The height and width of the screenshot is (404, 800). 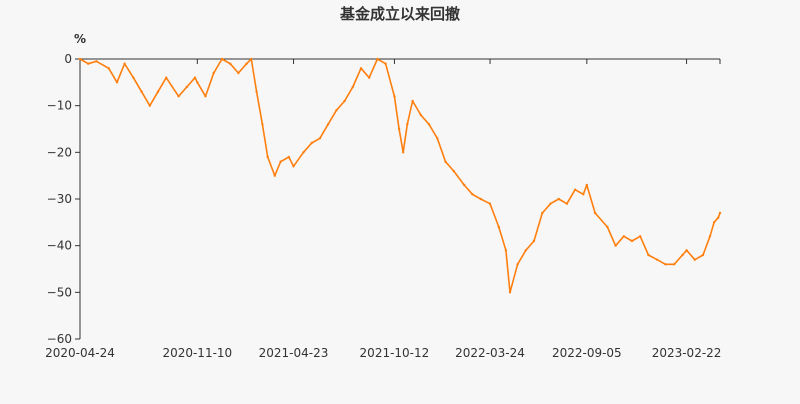 What do you see at coordinates (687, 353) in the screenshot?
I see `x-tick-label: 2023-02-22` at bounding box center [687, 353].